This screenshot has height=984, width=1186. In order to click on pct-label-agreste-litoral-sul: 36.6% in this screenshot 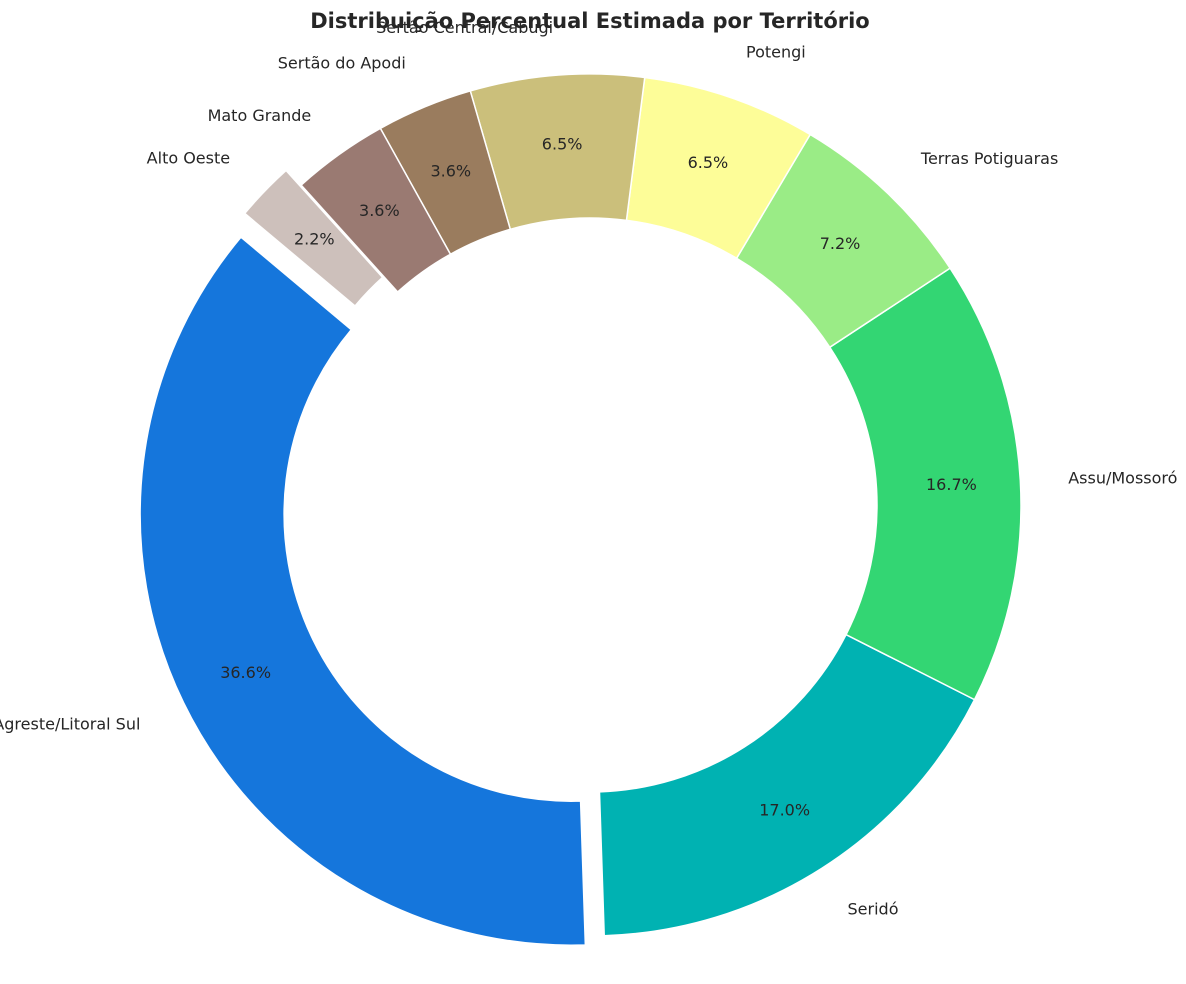, I will do `click(245, 672)`.